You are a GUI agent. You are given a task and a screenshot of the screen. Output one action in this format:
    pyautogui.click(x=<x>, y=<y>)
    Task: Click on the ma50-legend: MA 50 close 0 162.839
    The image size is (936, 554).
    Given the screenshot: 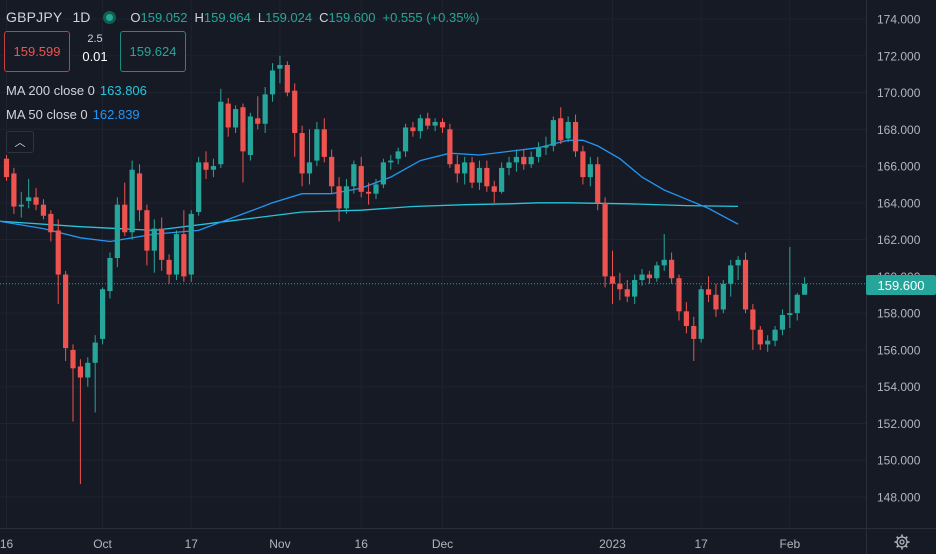 What is the action you would take?
    pyautogui.click(x=73, y=114)
    